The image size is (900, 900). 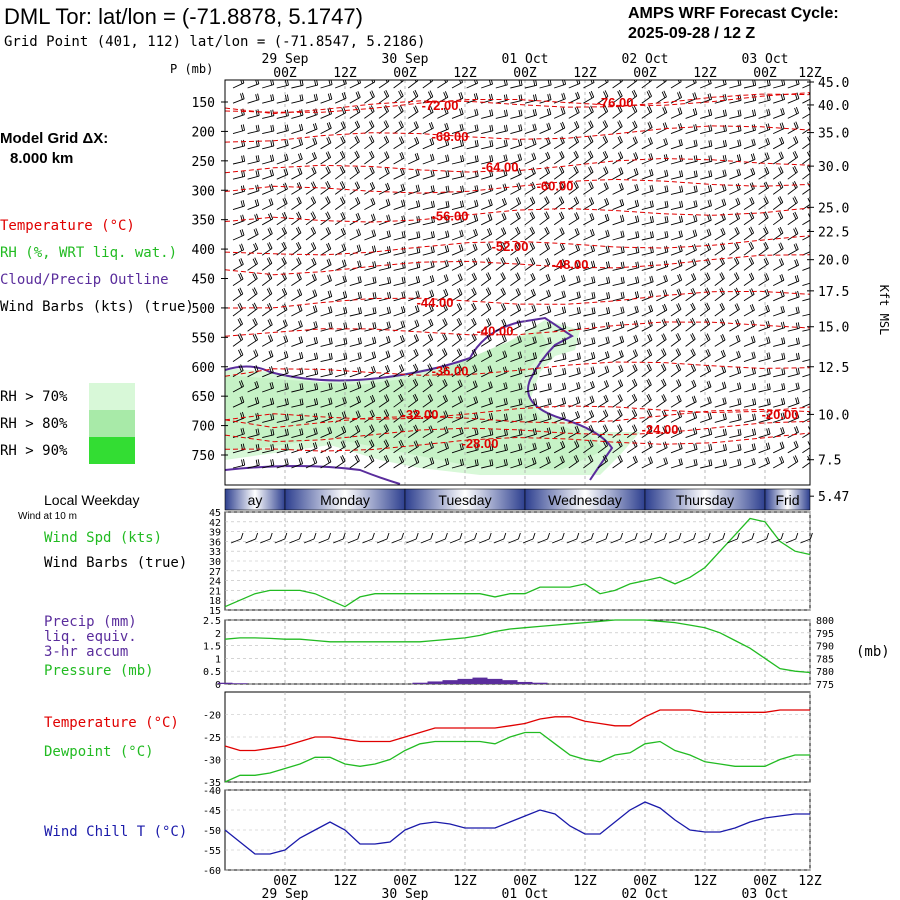 I want to click on surface-wind-barb, so click(x=411, y=541).